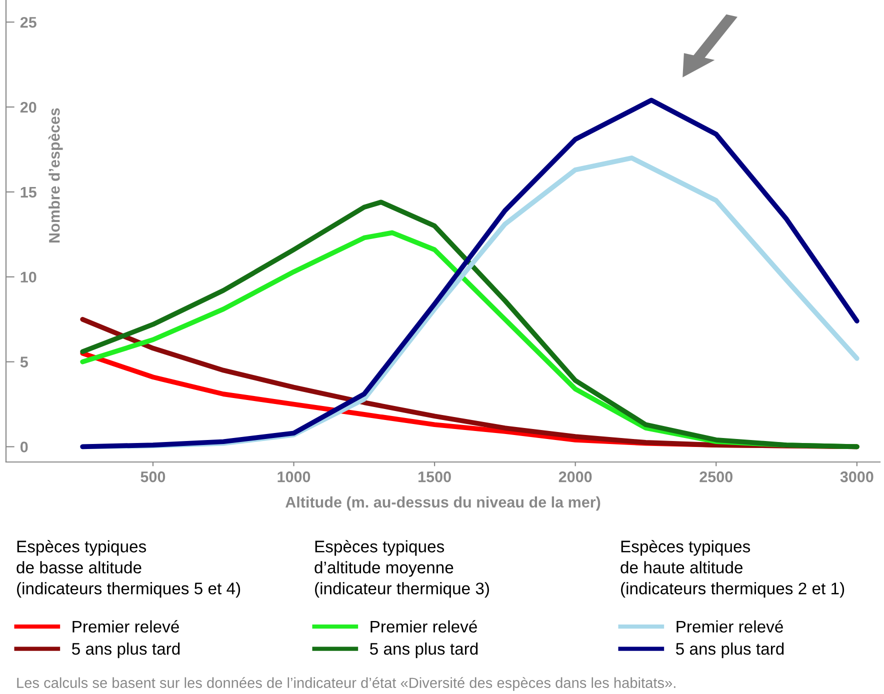  Describe the element at coordinates (857, 476) in the screenshot. I see `x-tick-label: 3000` at that location.